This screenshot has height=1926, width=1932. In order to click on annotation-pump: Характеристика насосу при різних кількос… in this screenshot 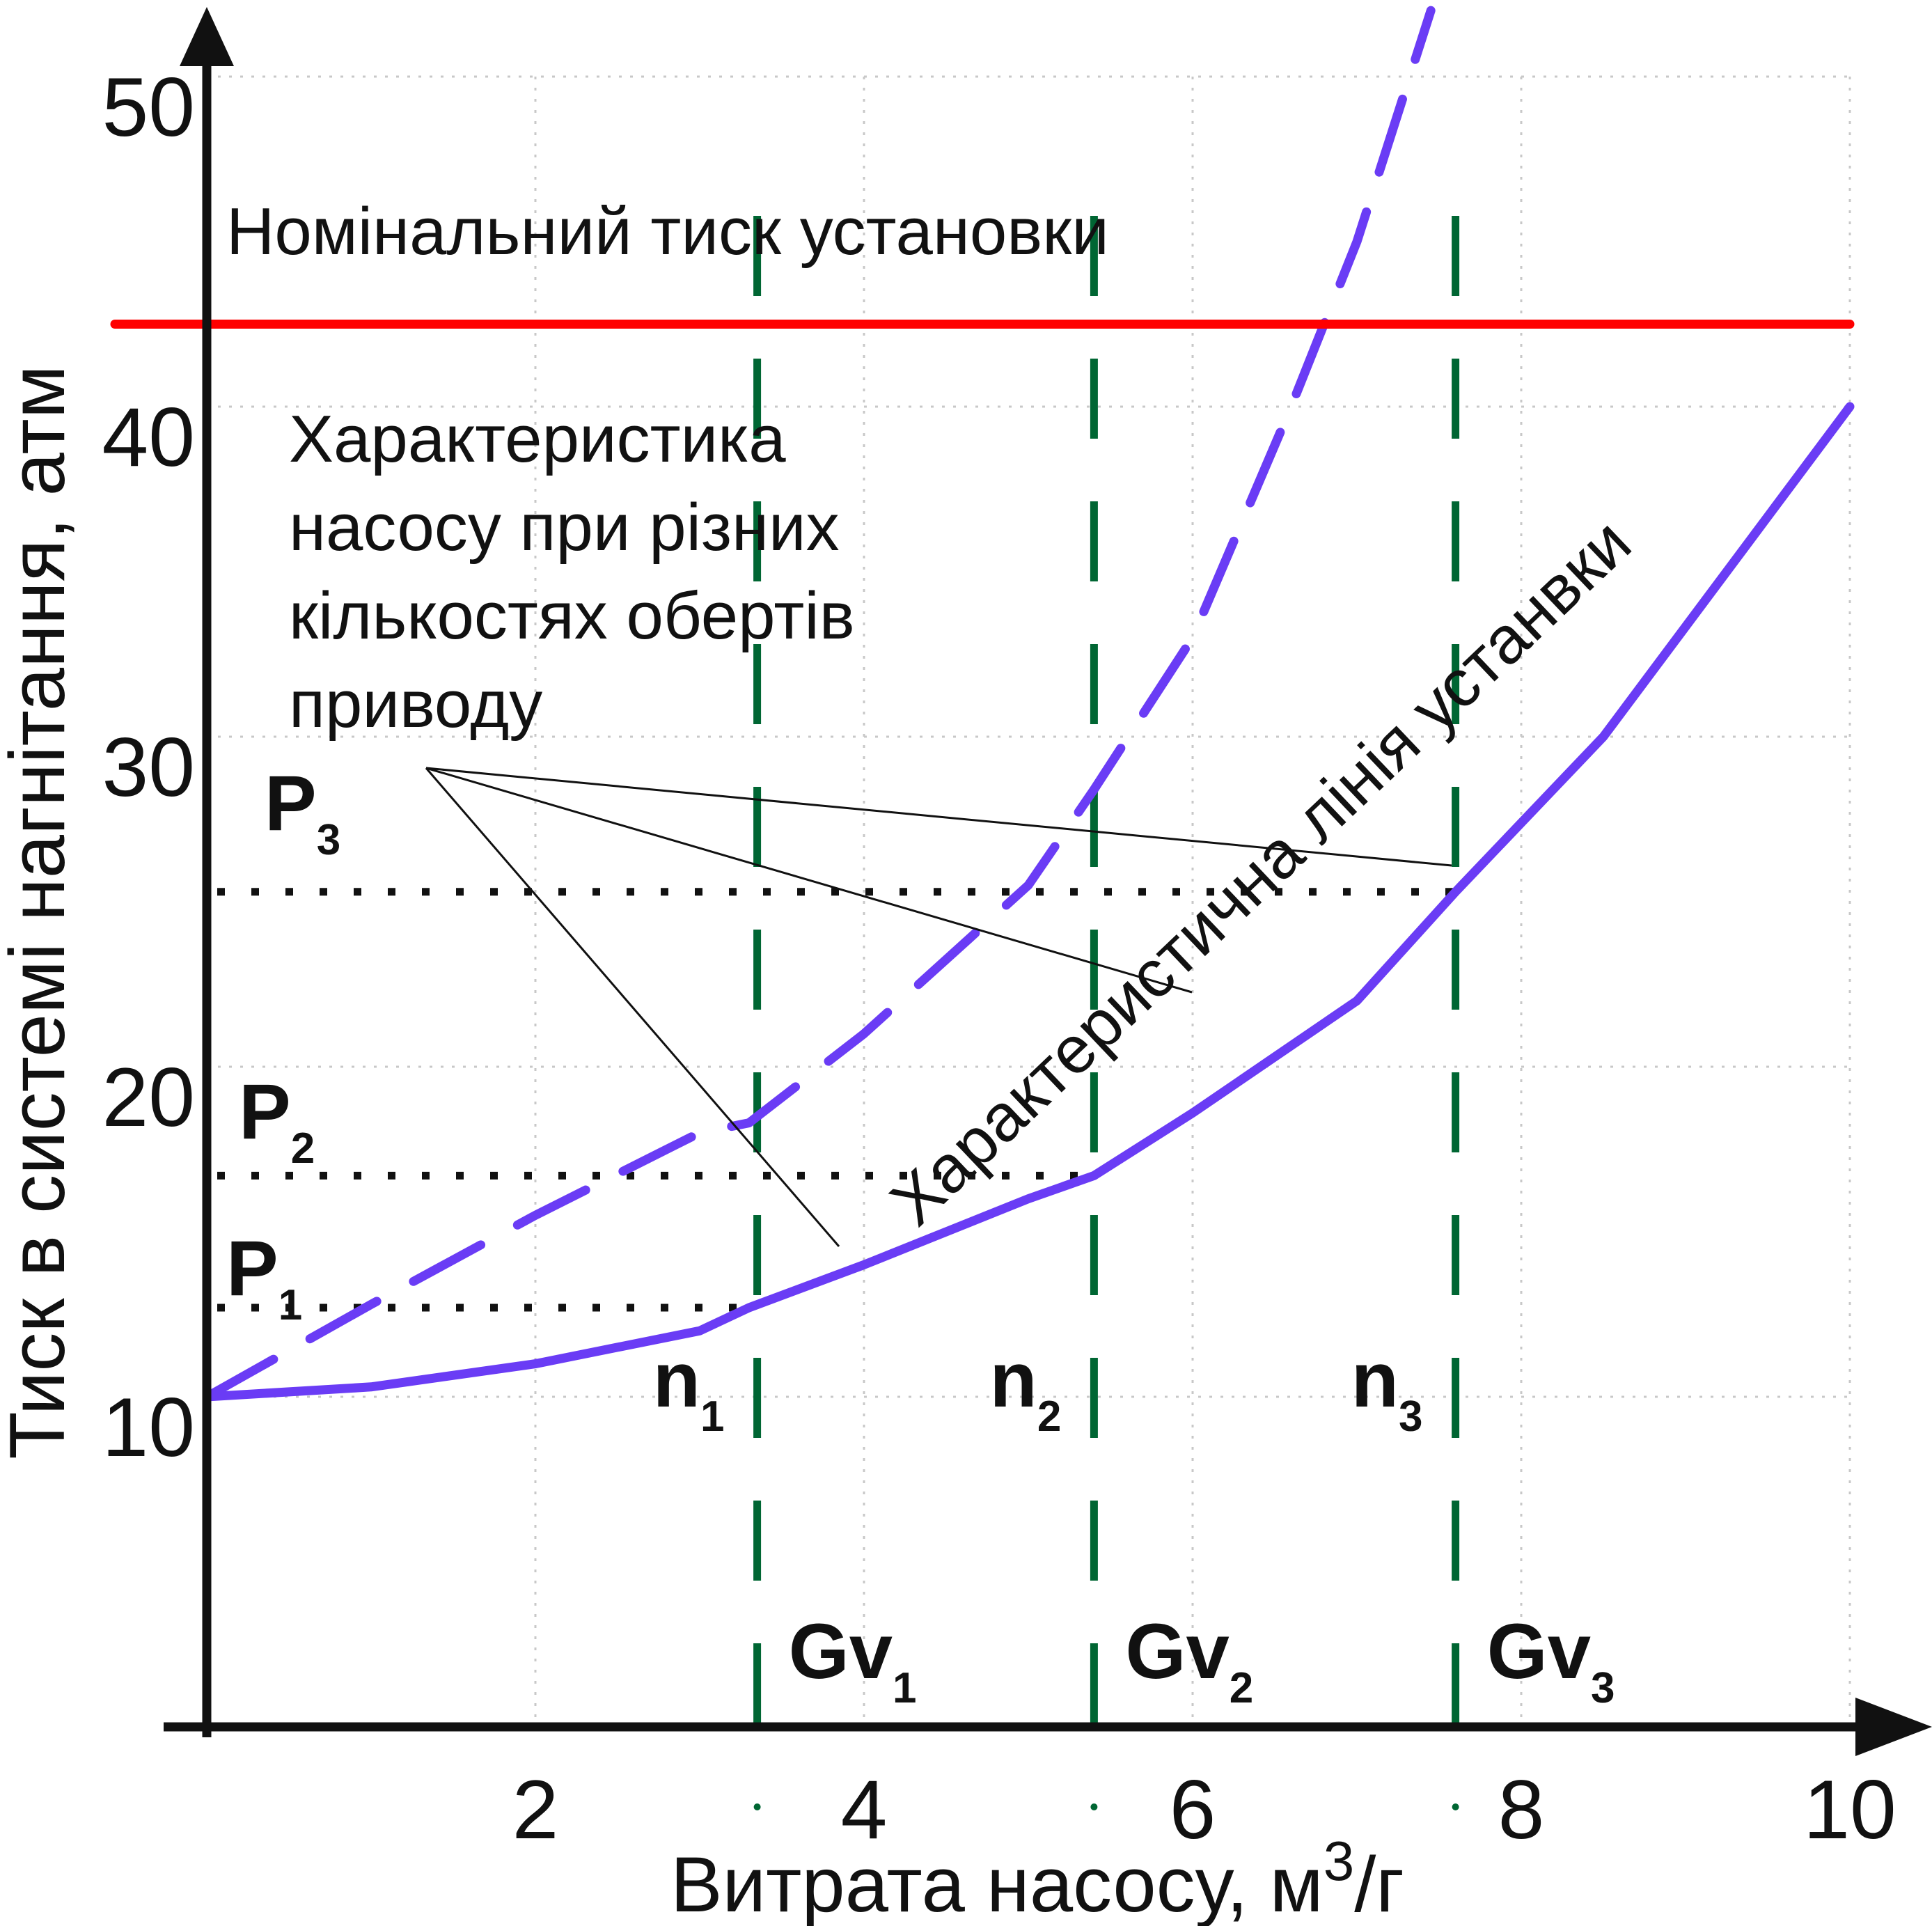, I will do `click(581, 572)`.